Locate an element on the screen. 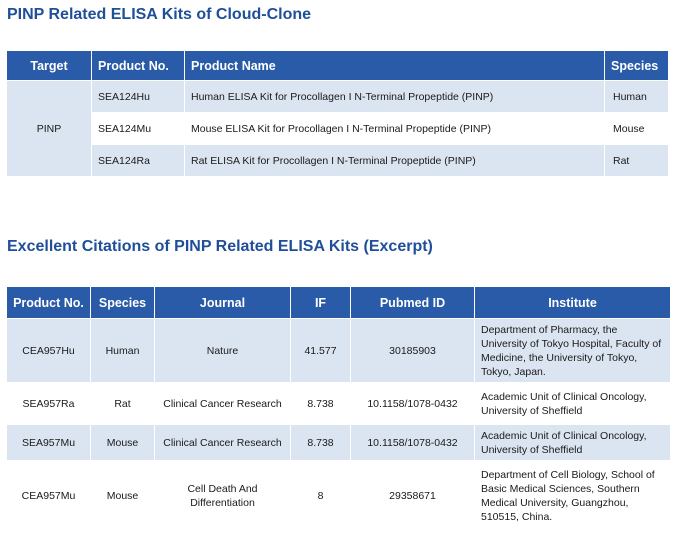 The width and height of the screenshot is (677, 540). kits-table-header: Target Product No. Product Name Species is located at coordinates (337, 65).